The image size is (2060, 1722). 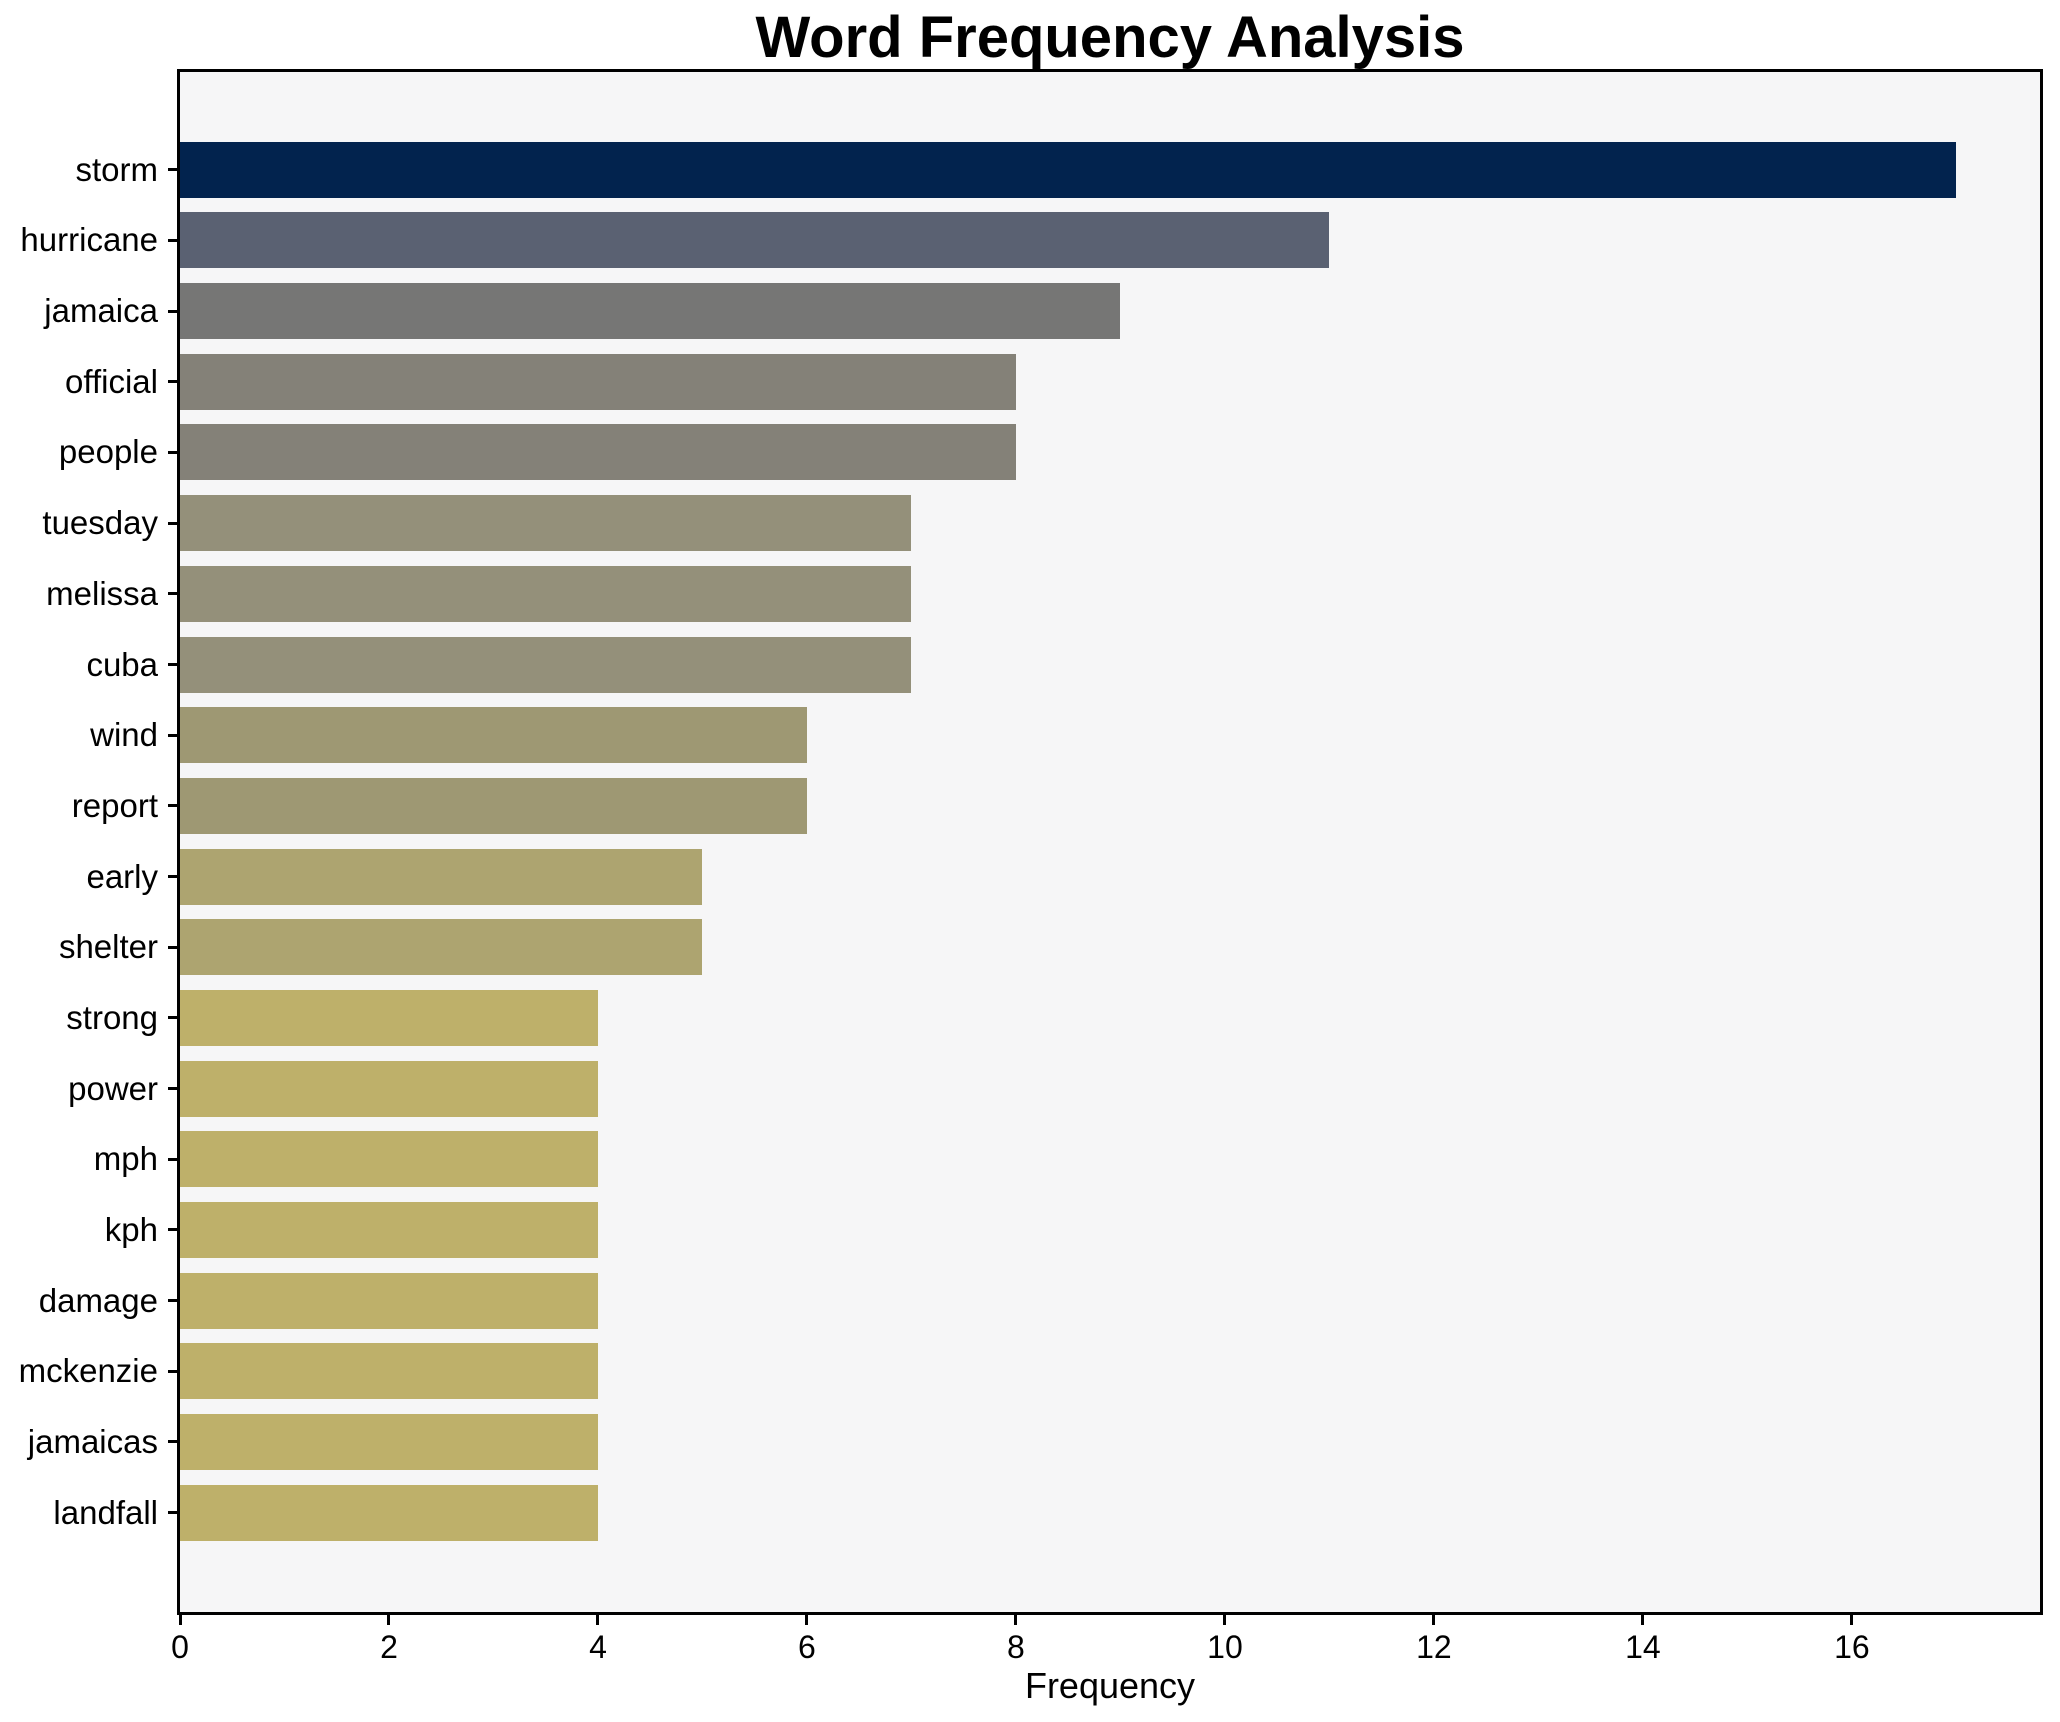 I want to click on y-tick-damage, so click(x=174, y=1301).